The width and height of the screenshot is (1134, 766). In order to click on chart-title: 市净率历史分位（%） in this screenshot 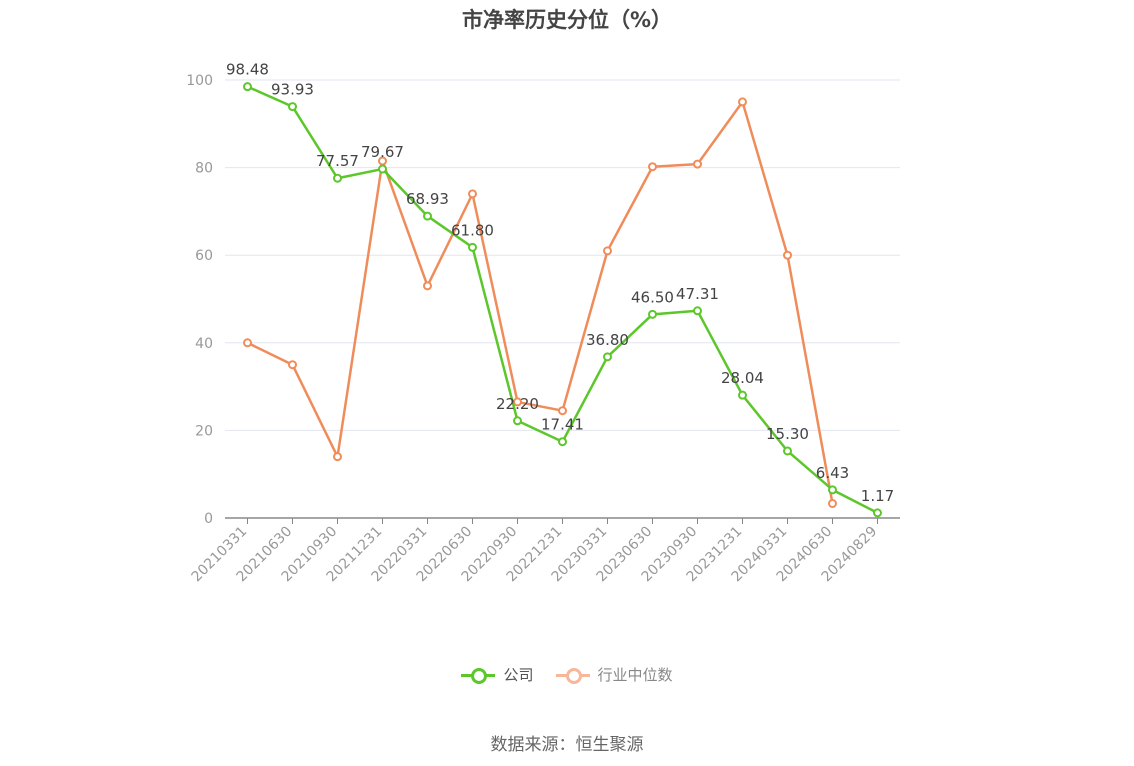, I will do `click(567, 20)`.